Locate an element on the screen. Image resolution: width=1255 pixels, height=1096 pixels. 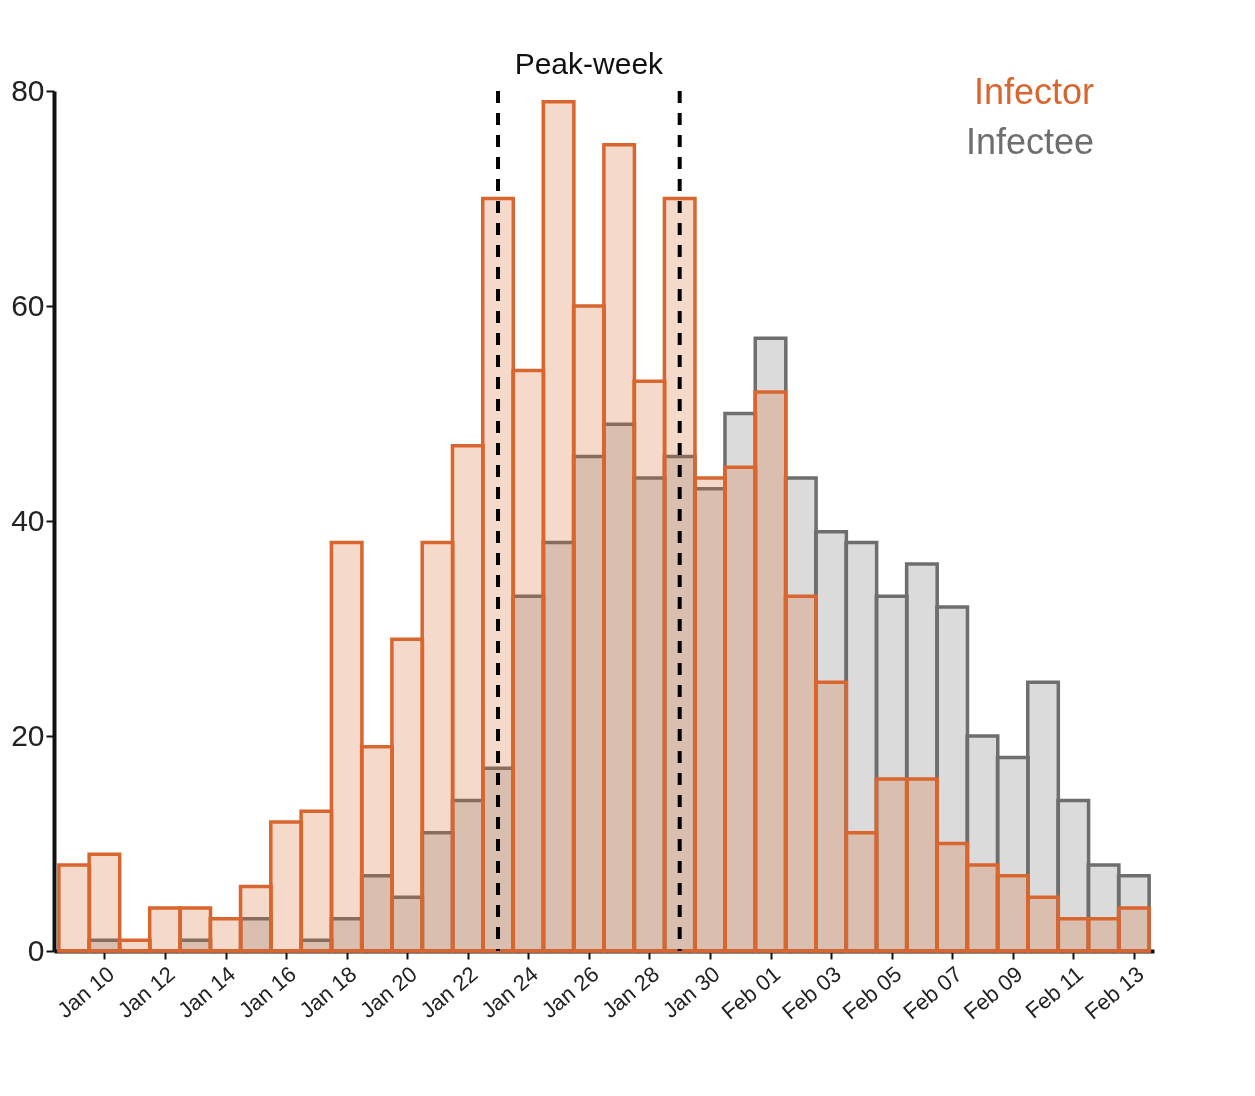
text: Infector is located at coordinates (1034, 91).